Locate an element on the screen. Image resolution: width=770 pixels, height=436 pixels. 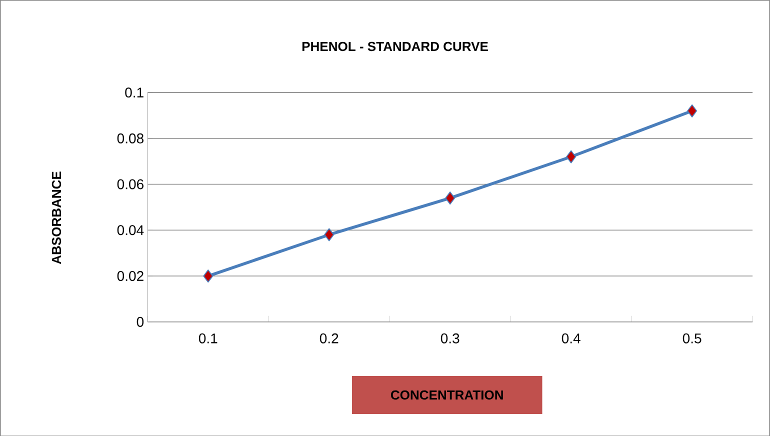
x-tick-label: 0.2 is located at coordinates (329, 338).